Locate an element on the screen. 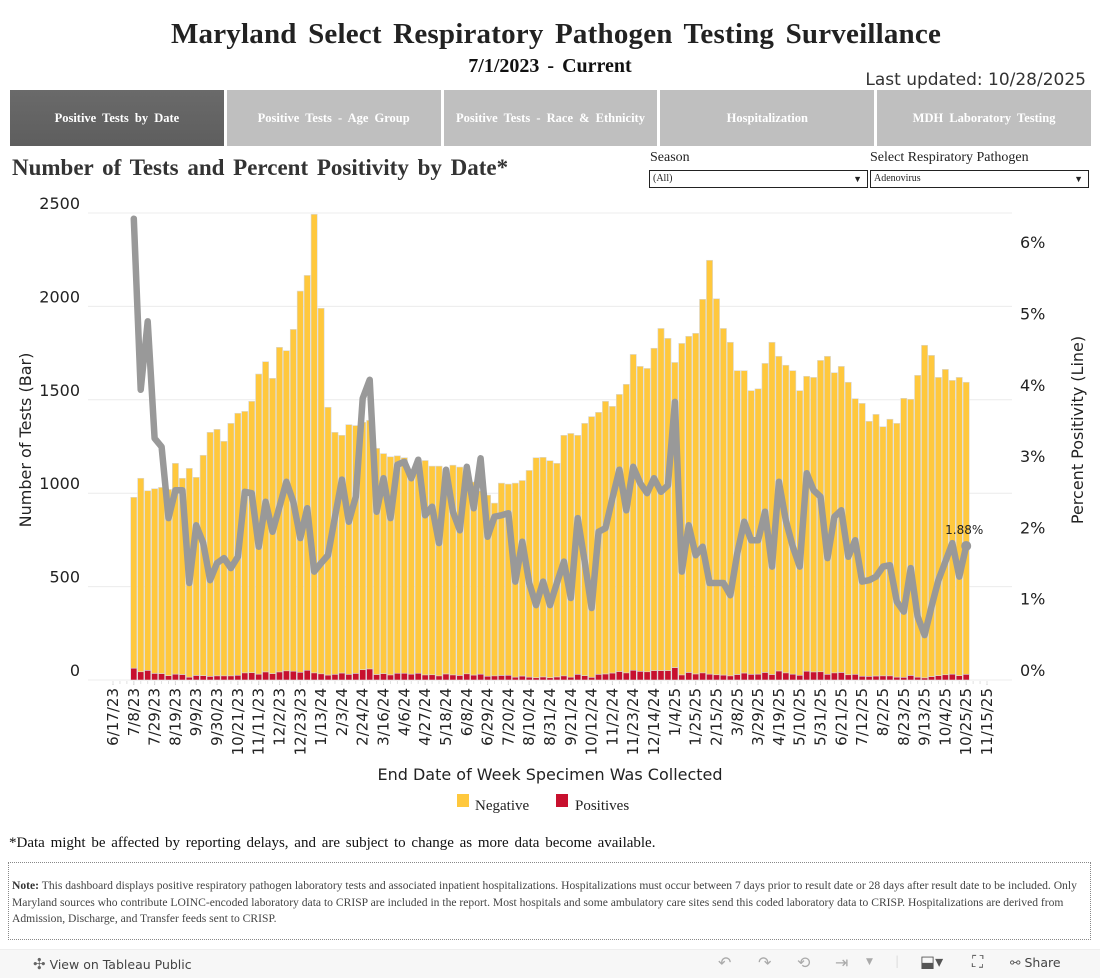 This screenshot has height=978, width=1100. tab-positive-tests-race-ethnicity: Positive Tests - Race & Ethnicity is located at coordinates (550, 118).